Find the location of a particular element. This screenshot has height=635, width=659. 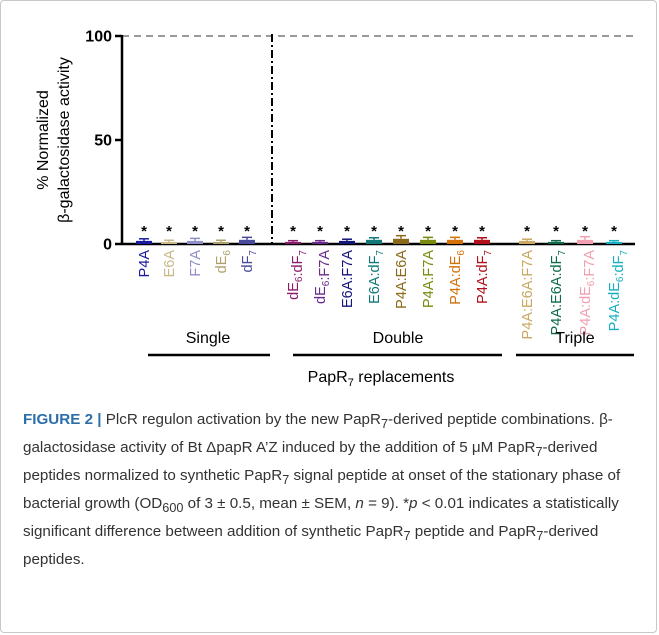

x-tick-label: P4A:E6A:F7A is located at coordinates (528, 295).